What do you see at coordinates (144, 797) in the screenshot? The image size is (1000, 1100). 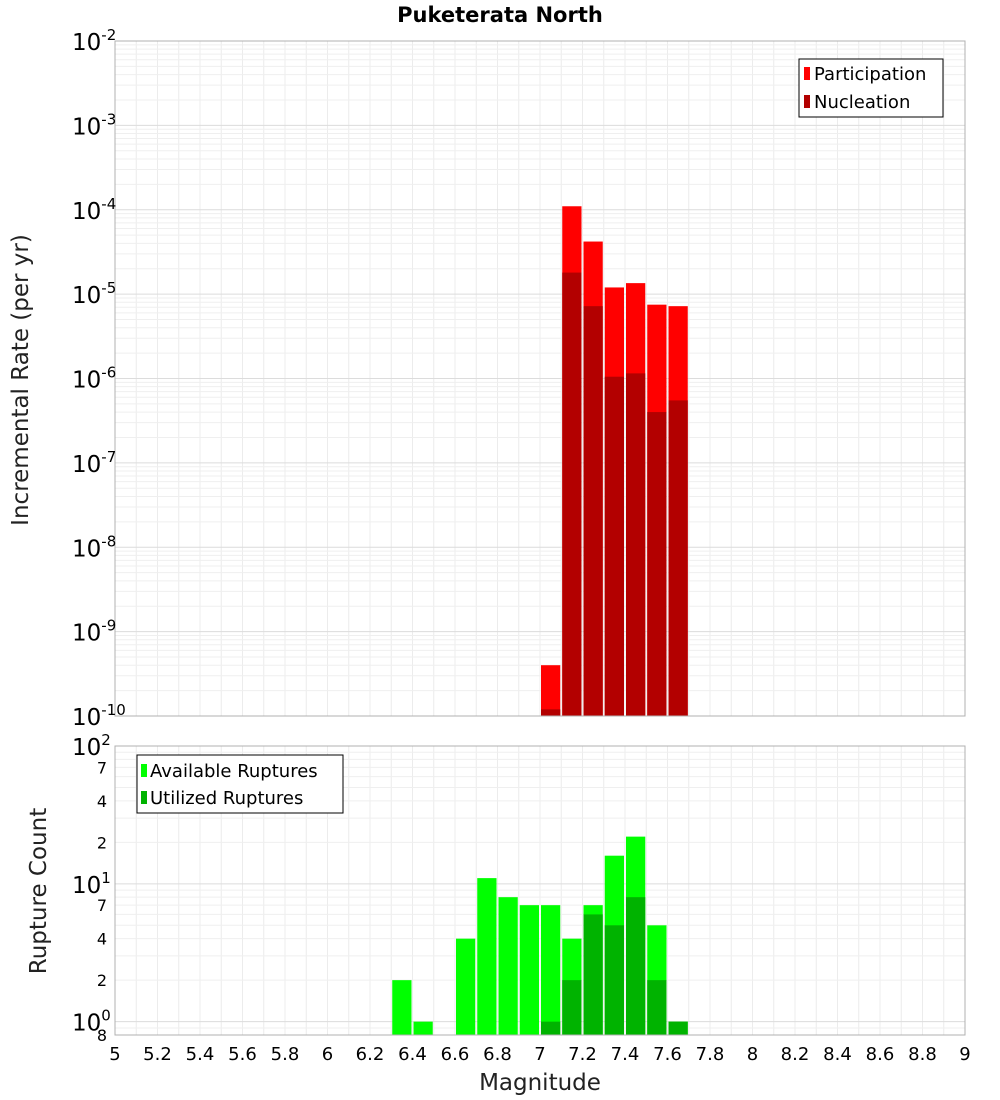 I see `utilized-legend-swatch` at bounding box center [144, 797].